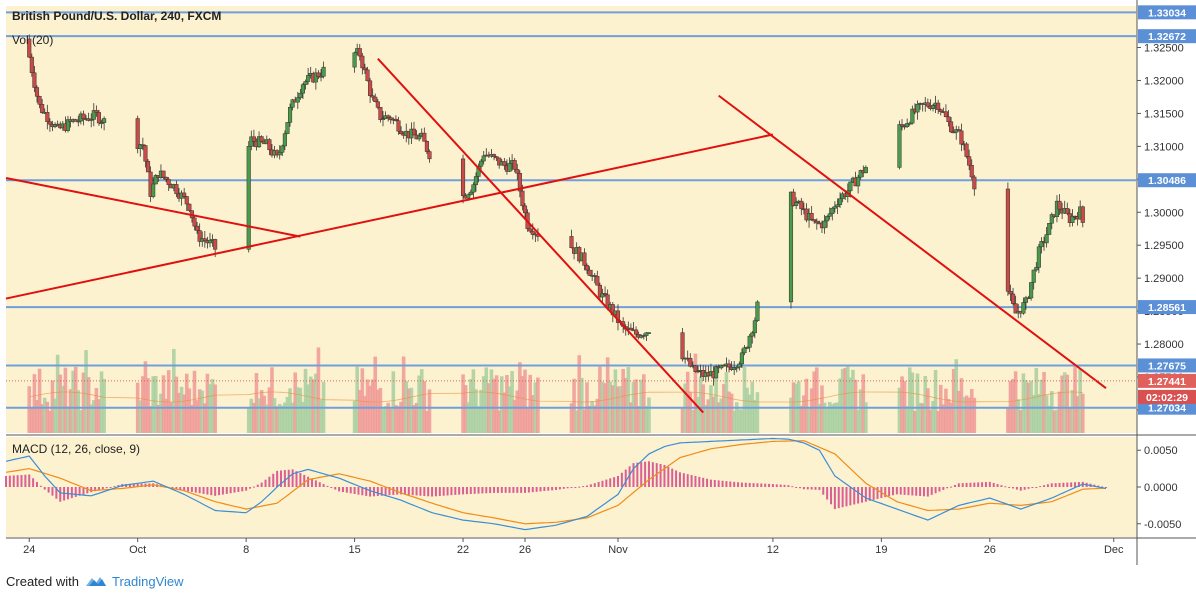  I want to click on price-tick-label: 1.32000, so click(1164, 81).